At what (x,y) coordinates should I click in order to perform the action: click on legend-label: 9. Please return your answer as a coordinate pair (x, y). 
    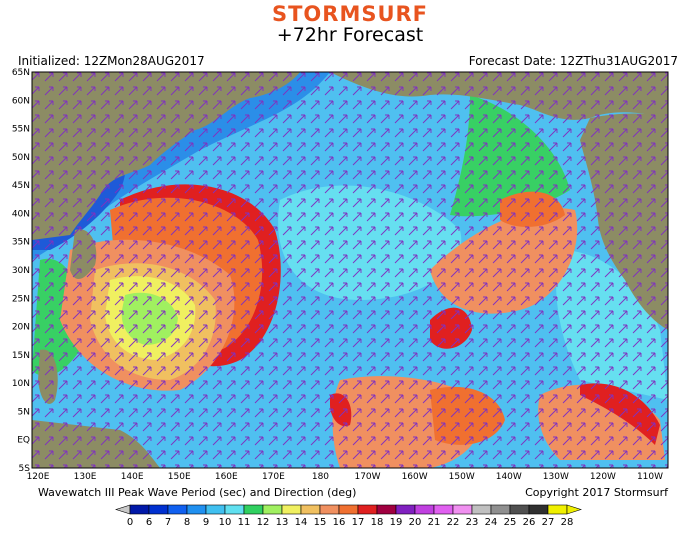
    Looking at the image, I should click on (206, 522).